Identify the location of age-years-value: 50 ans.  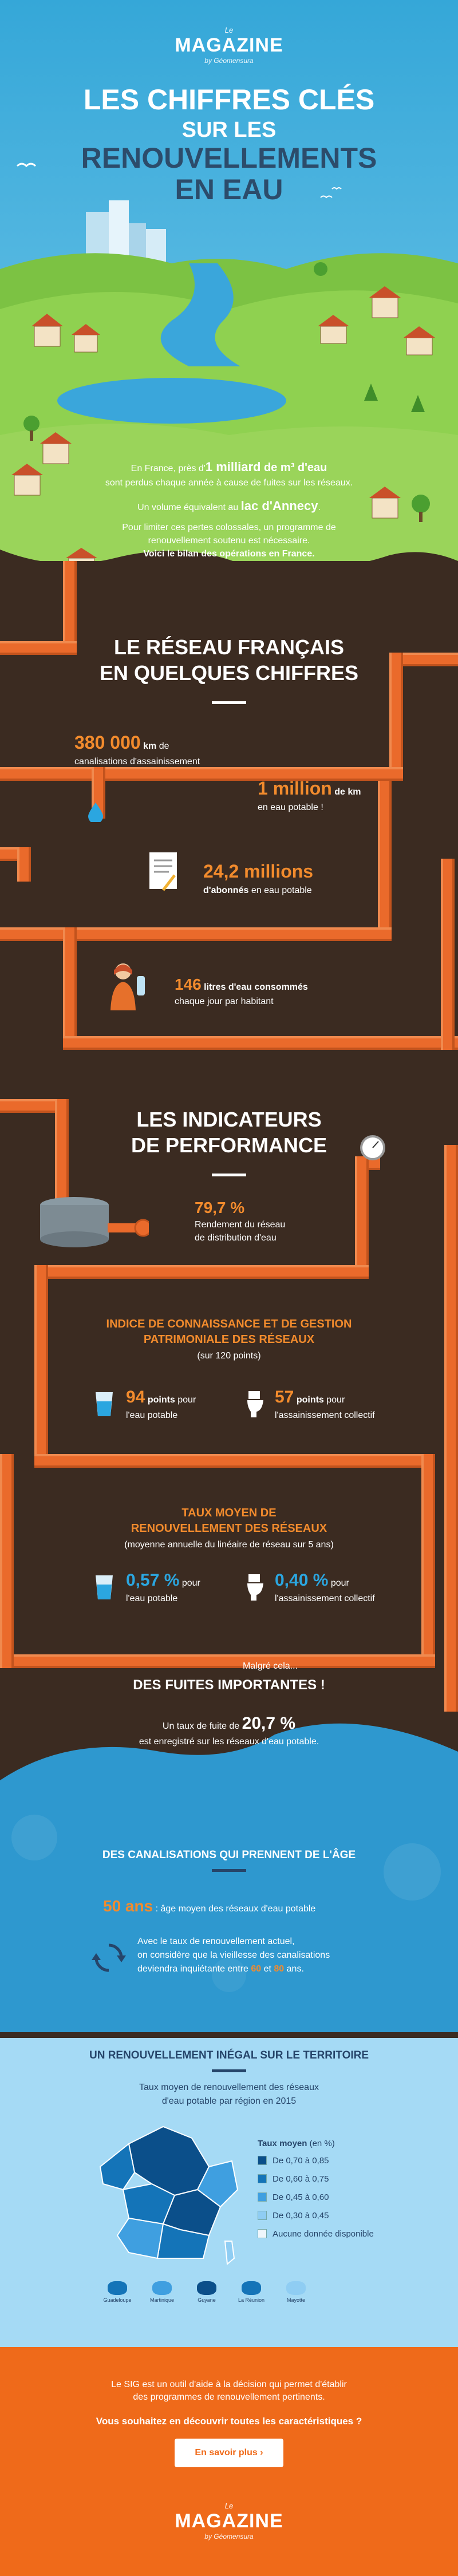
(128, 1906).